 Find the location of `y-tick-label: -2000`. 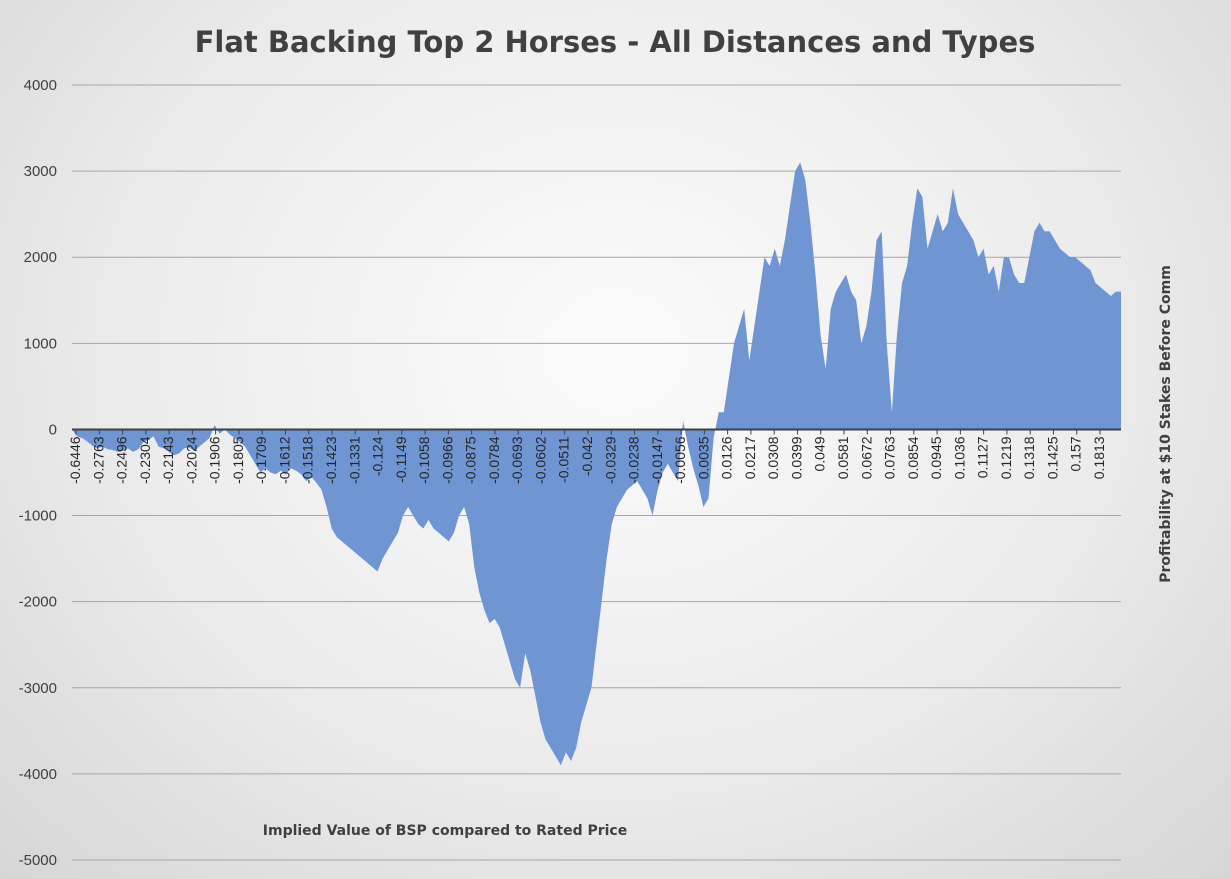

y-tick-label: -2000 is located at coordinates (38, 602).